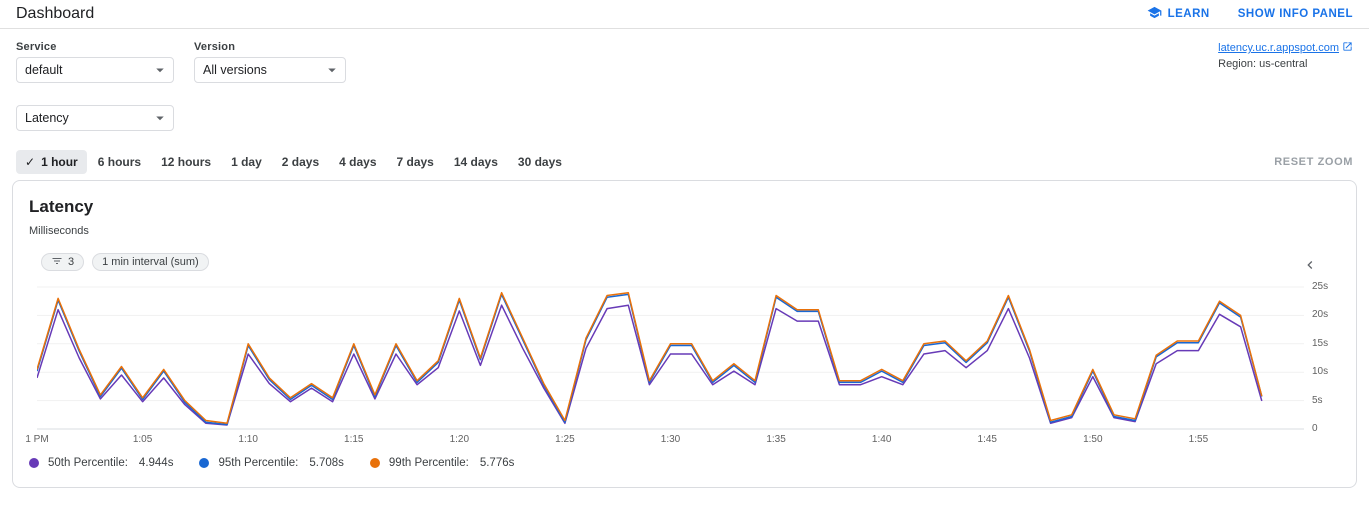  I want to click on metric-row: Latency, so click(684, 118).